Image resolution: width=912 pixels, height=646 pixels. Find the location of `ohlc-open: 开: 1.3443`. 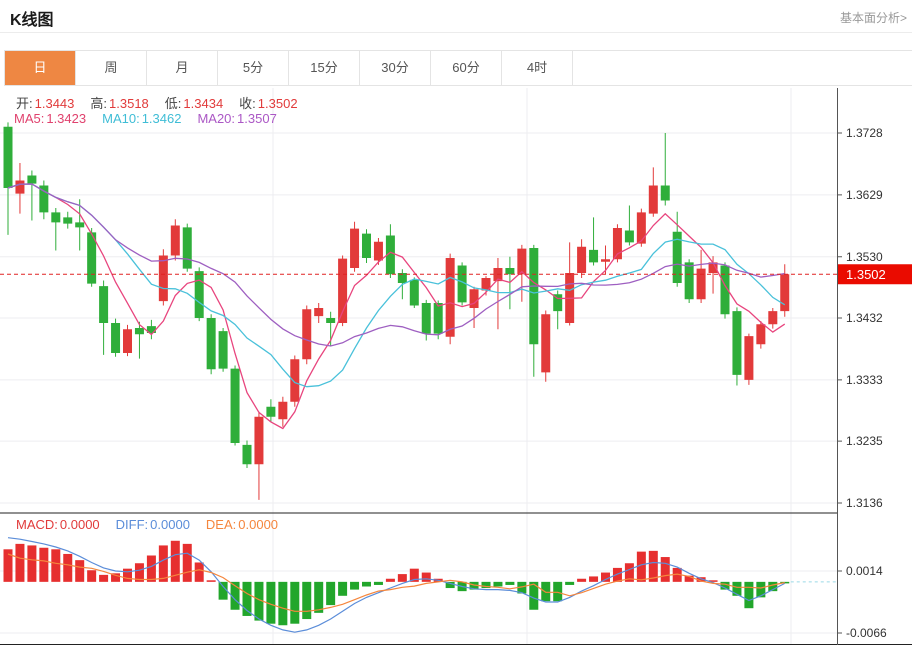

ohlc-open: 开: 1.3443 is located at coordinates (45, 103).